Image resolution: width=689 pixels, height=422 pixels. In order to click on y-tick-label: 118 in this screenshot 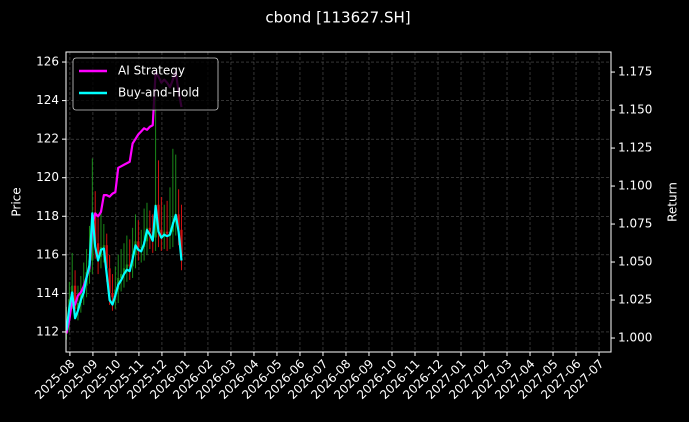, I will do `click(47, 216)`.